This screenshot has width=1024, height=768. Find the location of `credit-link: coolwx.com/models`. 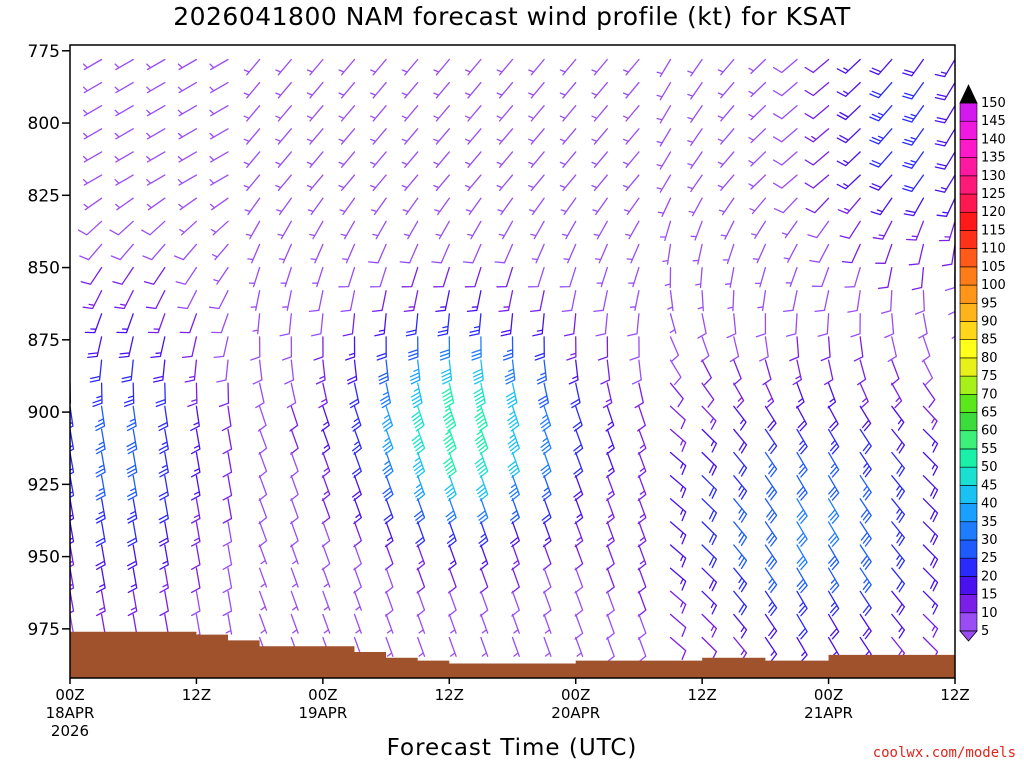

credit-link: coolwx.com/models is located at coordinates (944, 753).